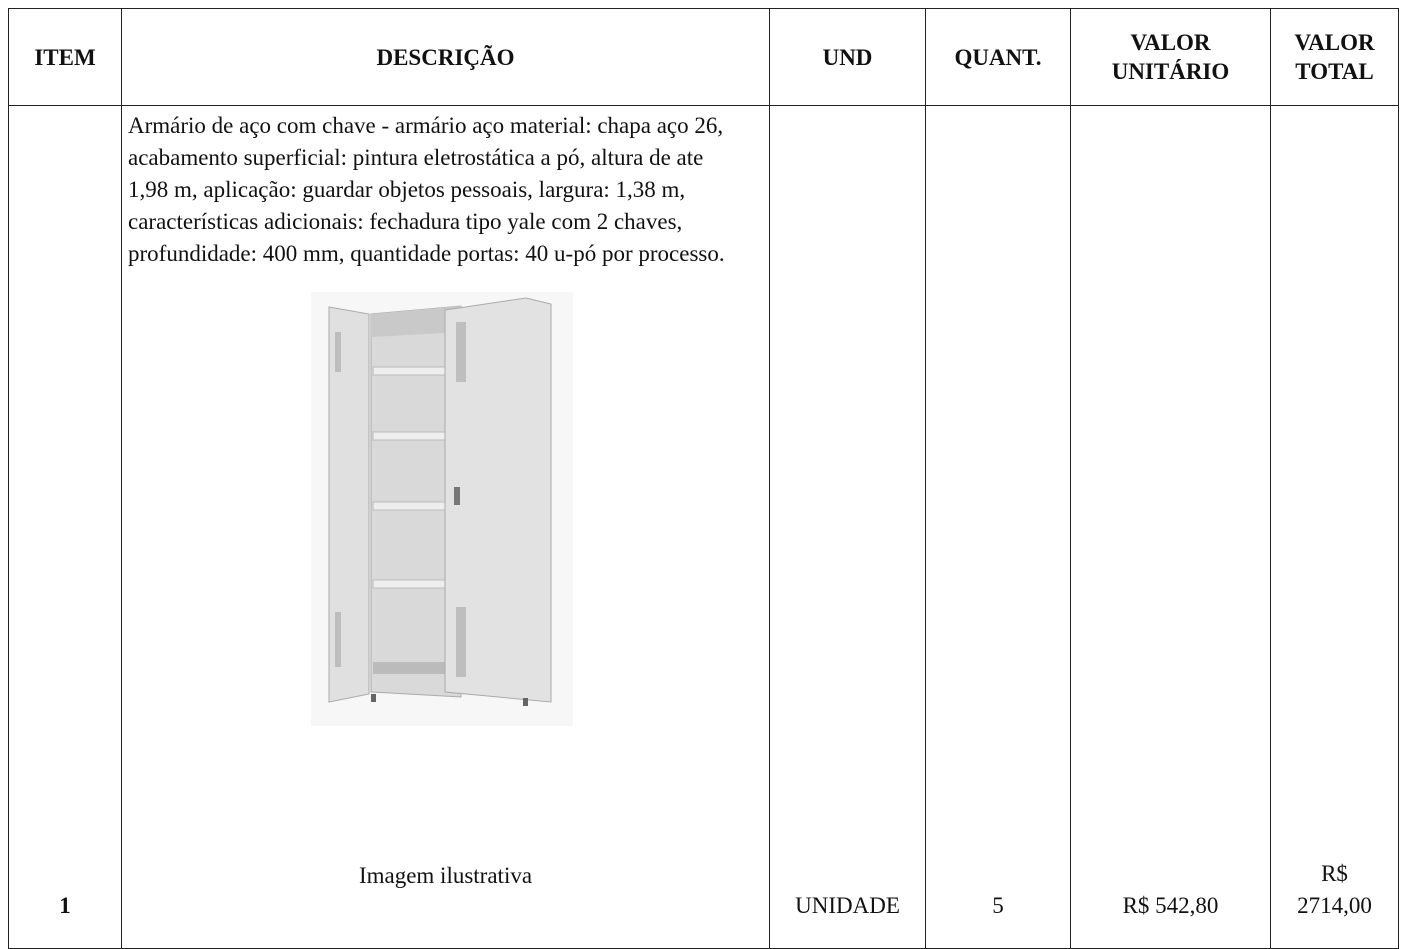 Image resolution: width=1406 pixels, height=949 pixels. What do you see at coordinates (1170, 527) in the screenshot?
I see `unit-price-cell: R$ 542,80` at bounding box center [1170, 527].